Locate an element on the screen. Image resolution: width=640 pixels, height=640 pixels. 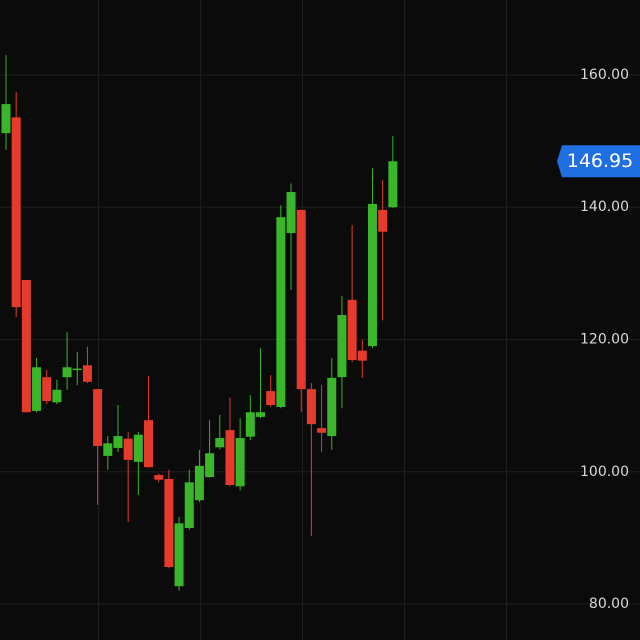
last-price-label: 146.95 is located at coordinates (600, 161).